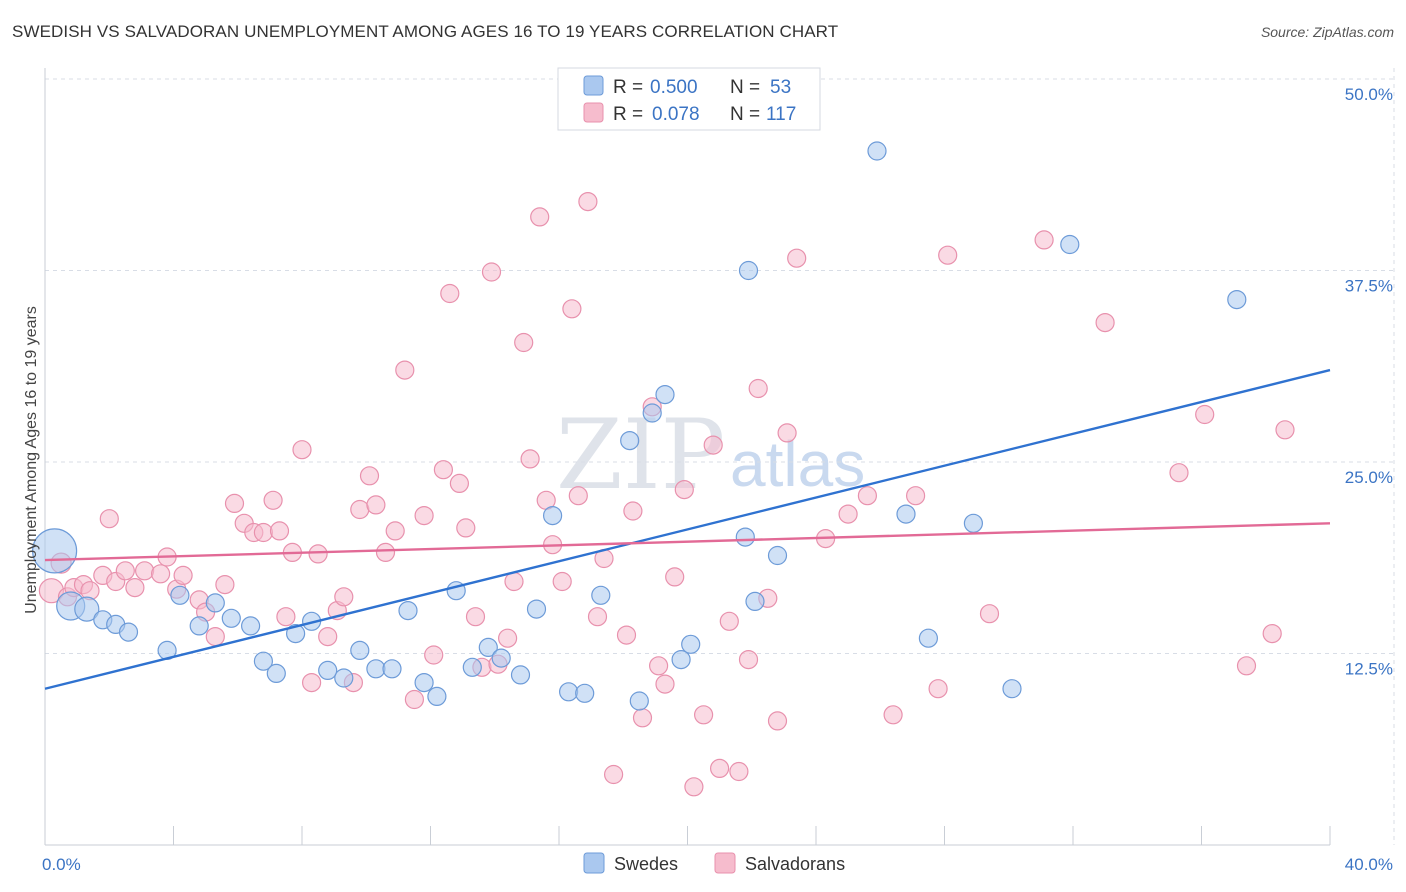  What do you see at coordinates (725, 863) in the screenshot?
I see `bottom-legend-swatch-salvadorans` at bounding box center [725, 863].